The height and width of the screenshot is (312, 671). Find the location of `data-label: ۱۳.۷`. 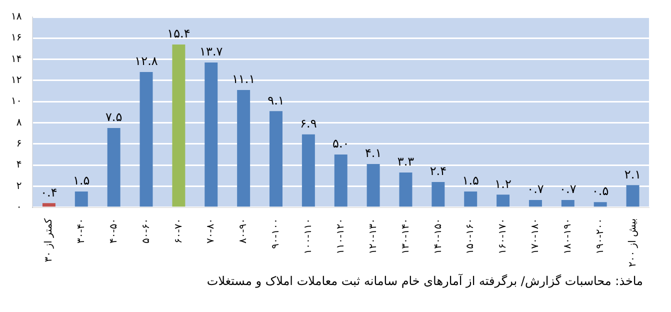

data-label: ۱۳.۷ is located at coordinates (212, 51).